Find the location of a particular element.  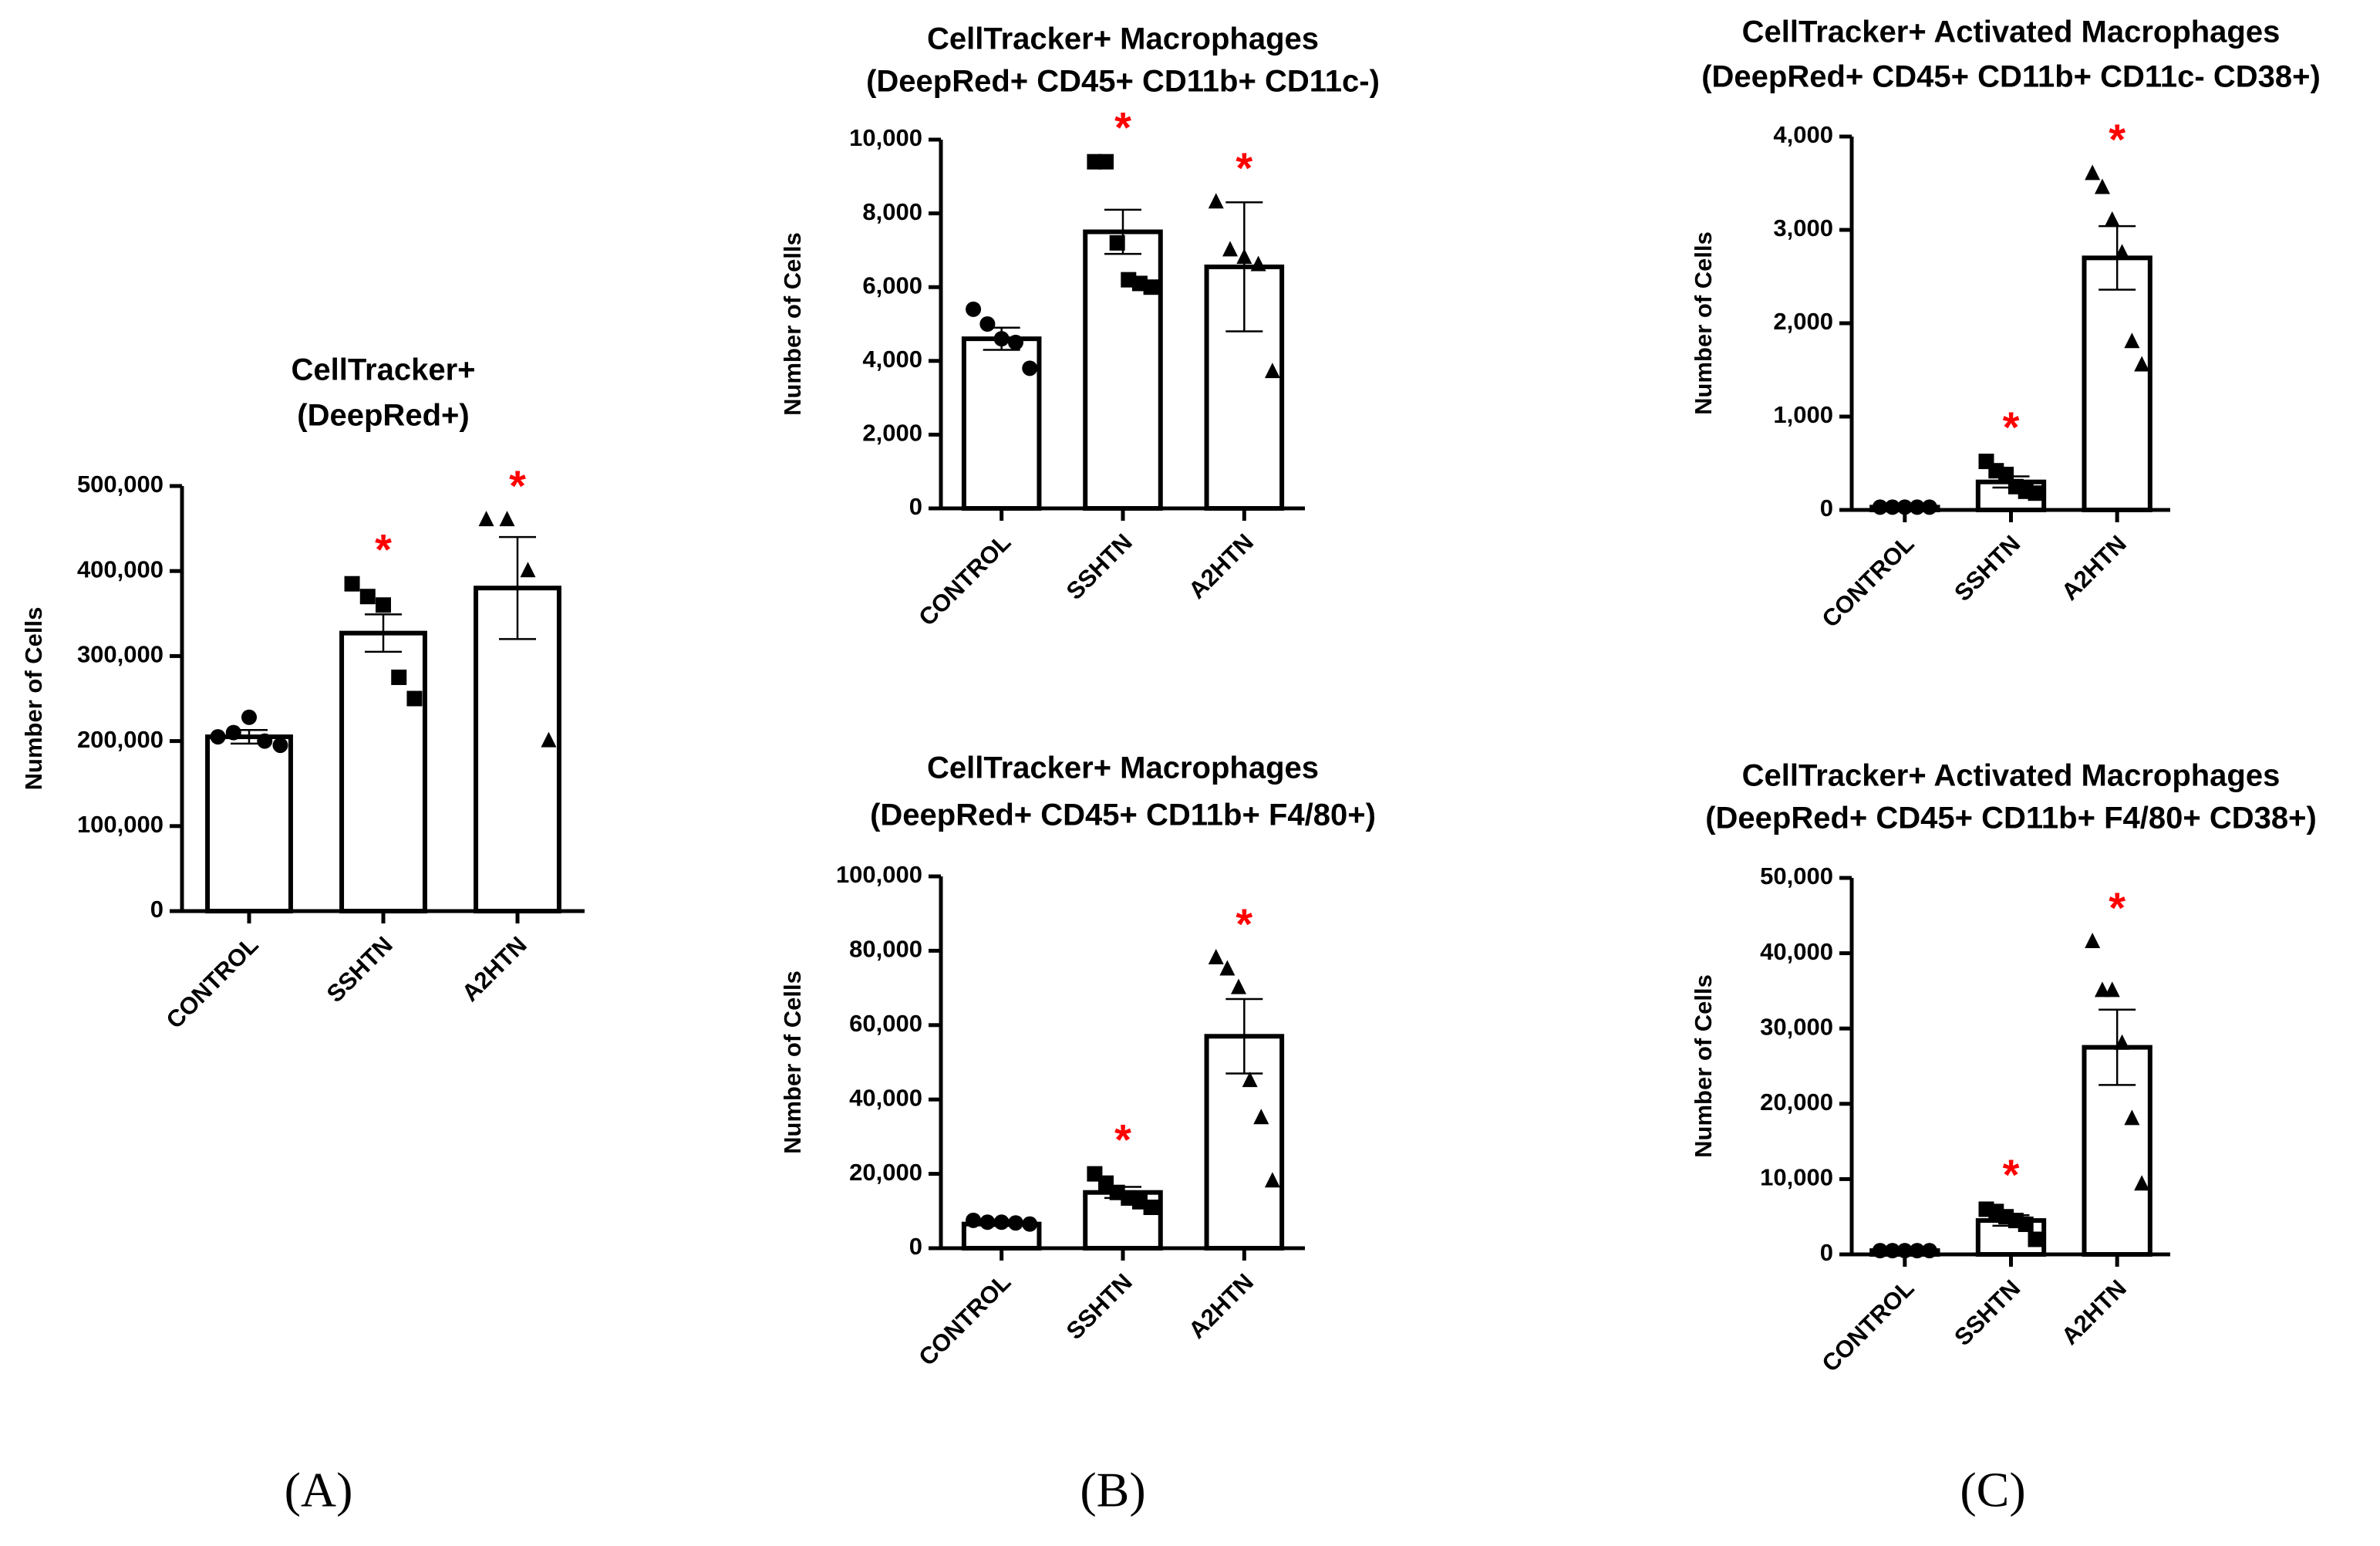

y-tick-label: 3,000 is located at coordinates (1803, 227).